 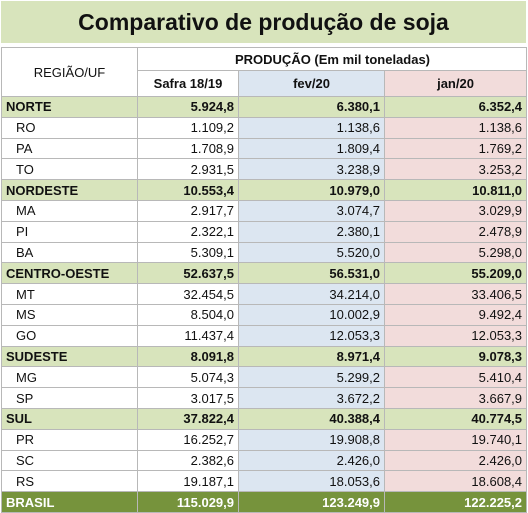 What do you see at coordinates (455, 418) in the screenshot?
I see `value-jan-20: 40.774,5` at bounding box center [455, 418].